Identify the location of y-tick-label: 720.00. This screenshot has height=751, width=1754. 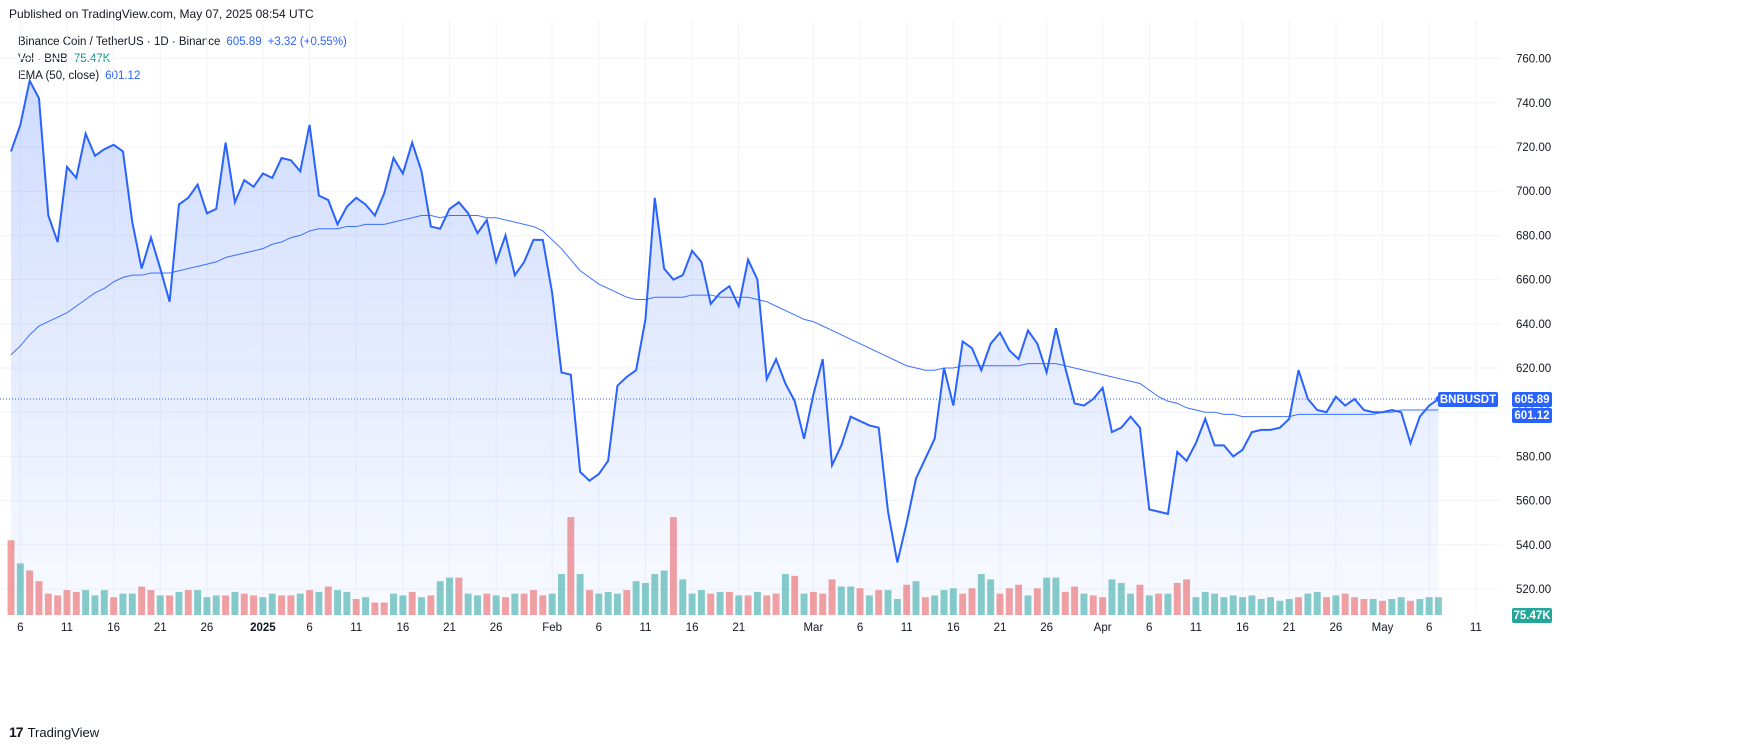
(1533, 148).